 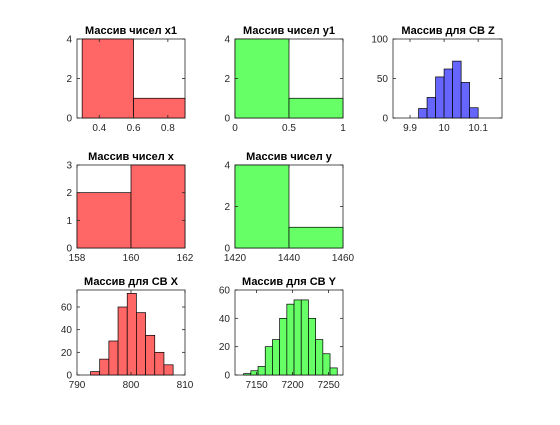 What do you see at coordinates (77, 385) in the screenshot?
I see `x-tick-label: 790` at bounding box center [77, 385].